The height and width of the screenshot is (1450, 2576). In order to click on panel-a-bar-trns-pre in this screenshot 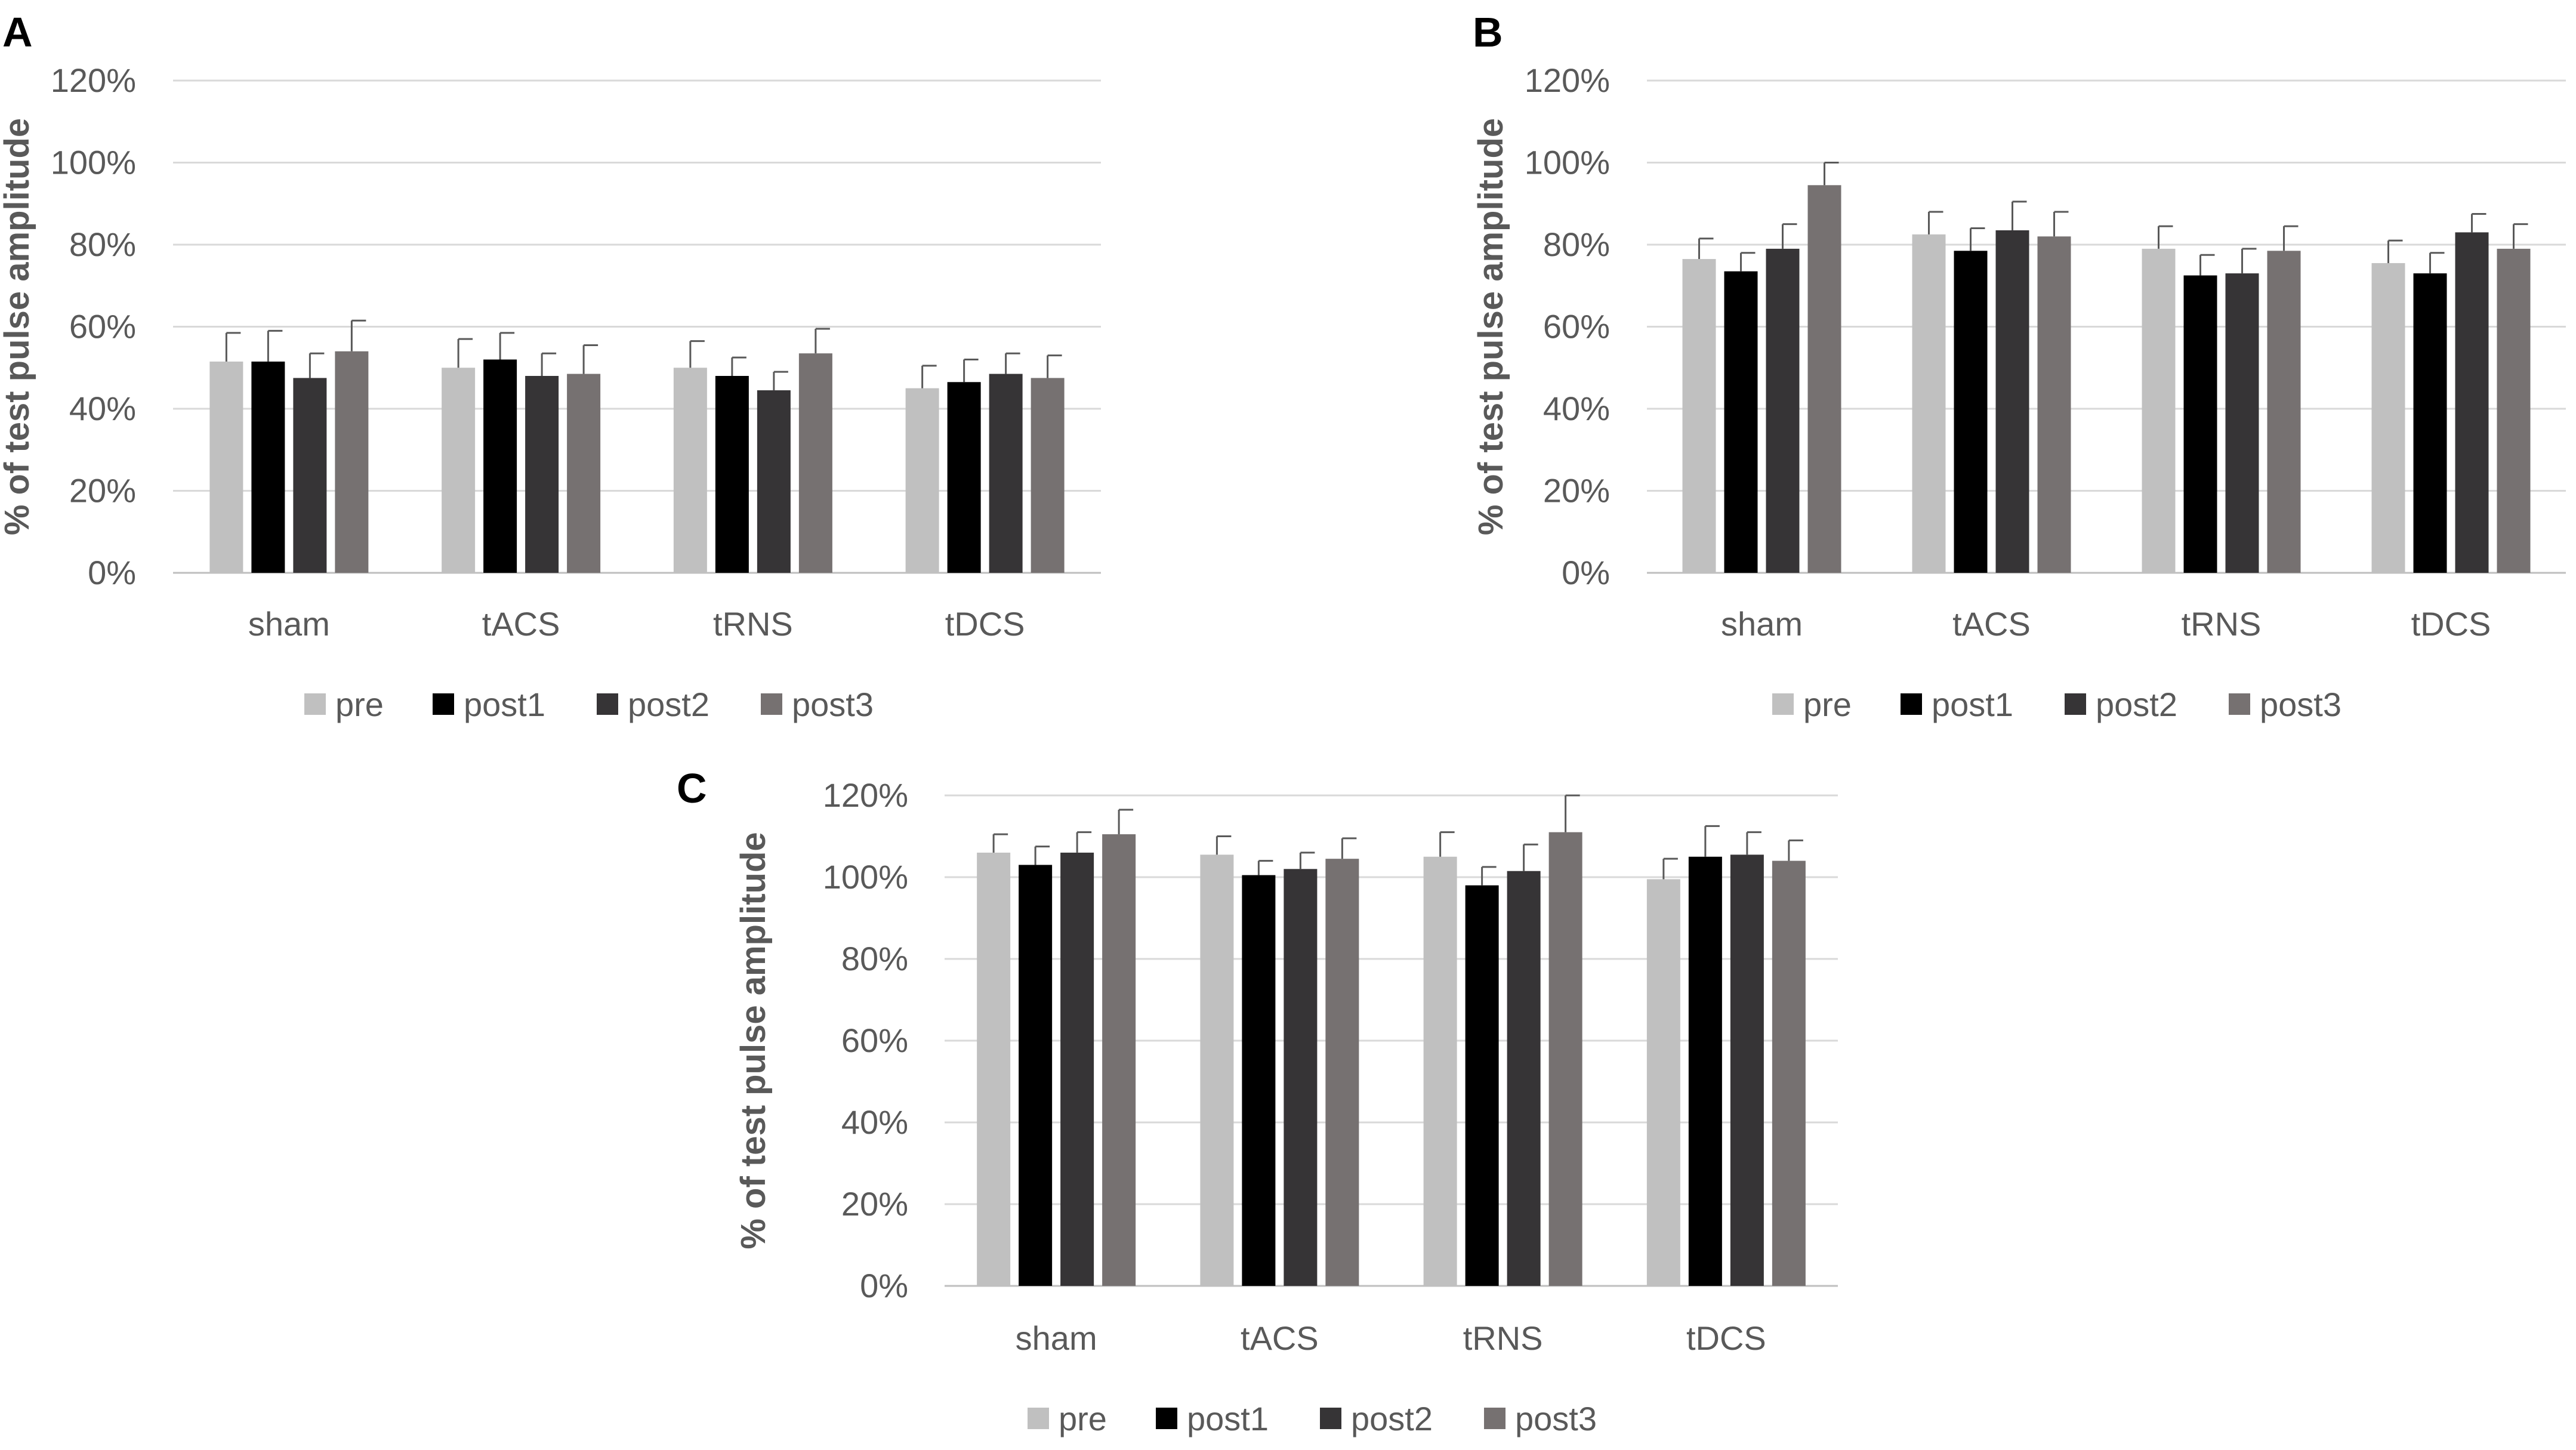, I will do `click(690, 470)`.